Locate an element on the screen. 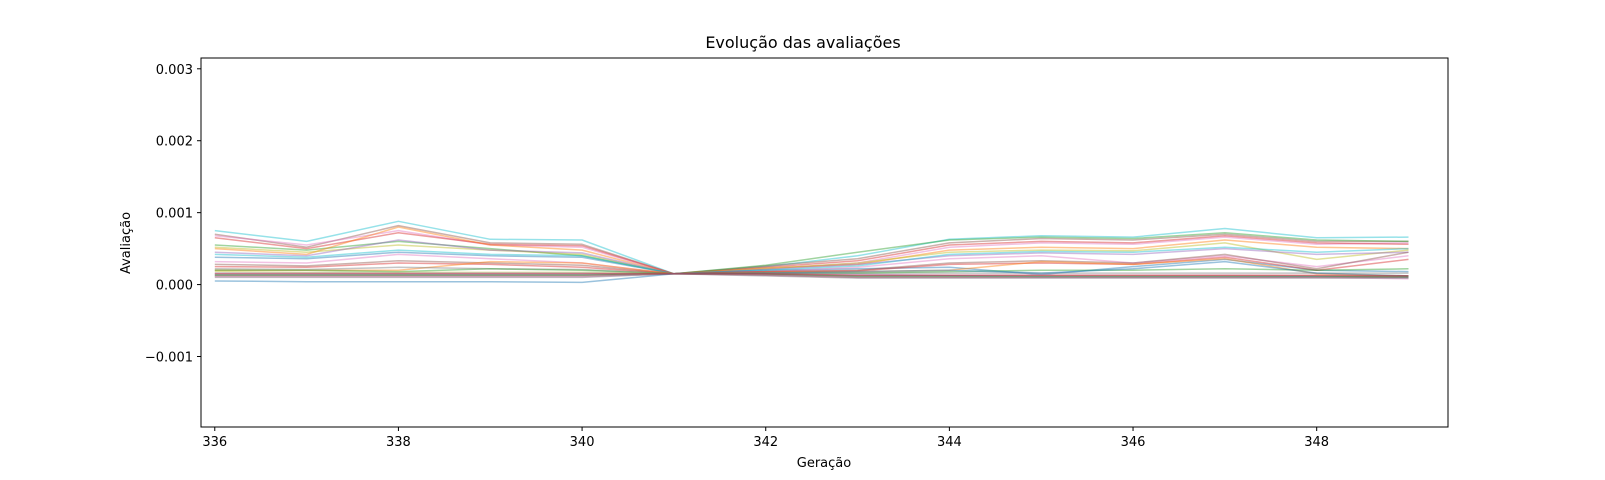 Image resolution: width=1605 pixels, height=480 pixels. x-axis-label: Geração is located at coordinates (824, 463).